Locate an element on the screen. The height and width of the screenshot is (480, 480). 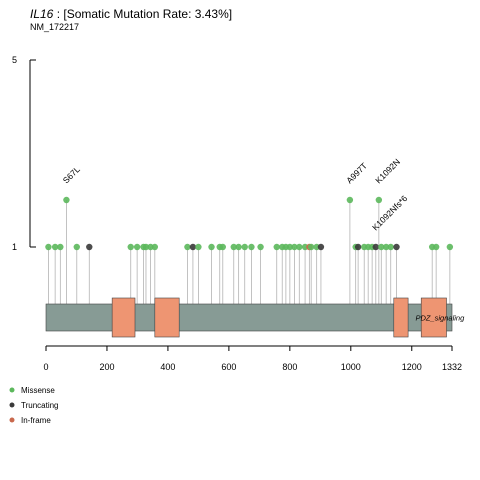
x-tick-label: 1000 is located at coordinates (351, 367).